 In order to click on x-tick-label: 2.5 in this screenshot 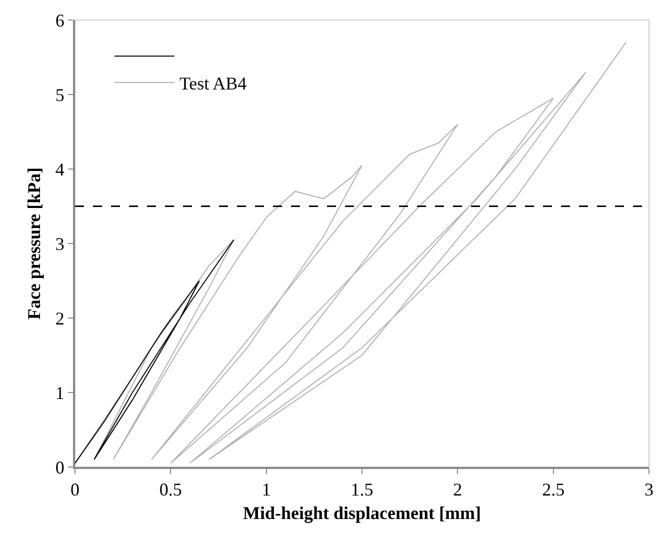, I will do `click(553, 490)`.